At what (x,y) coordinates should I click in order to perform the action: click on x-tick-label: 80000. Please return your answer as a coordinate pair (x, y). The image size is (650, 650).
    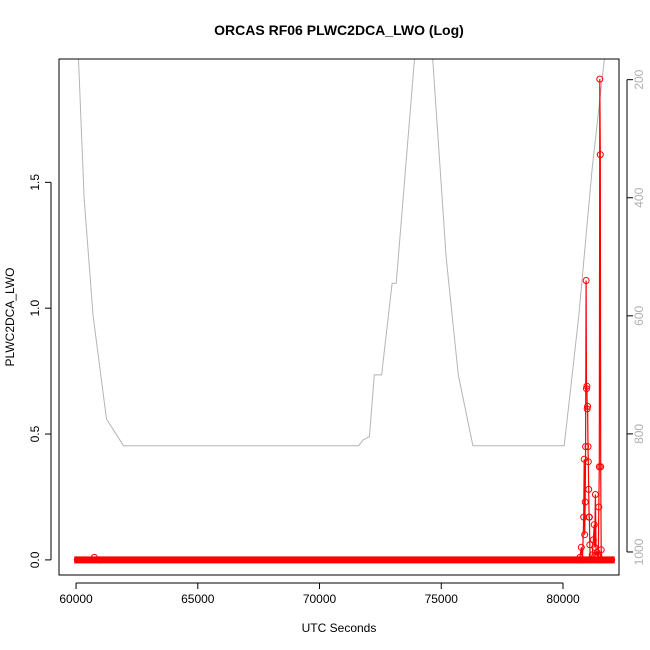
    Looking at the image, I should click on (563, 599).